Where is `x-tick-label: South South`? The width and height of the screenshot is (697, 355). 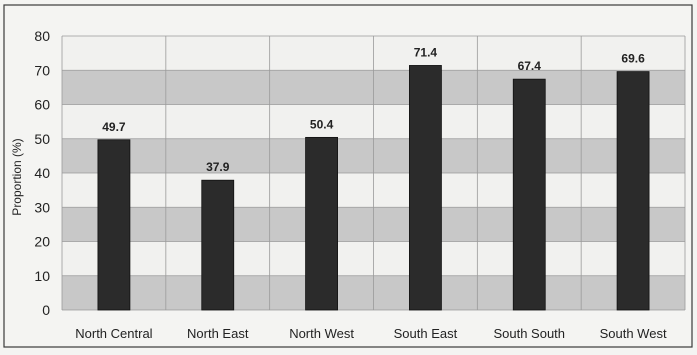 x-tick-label: South South is located at coordinates (529, 333).